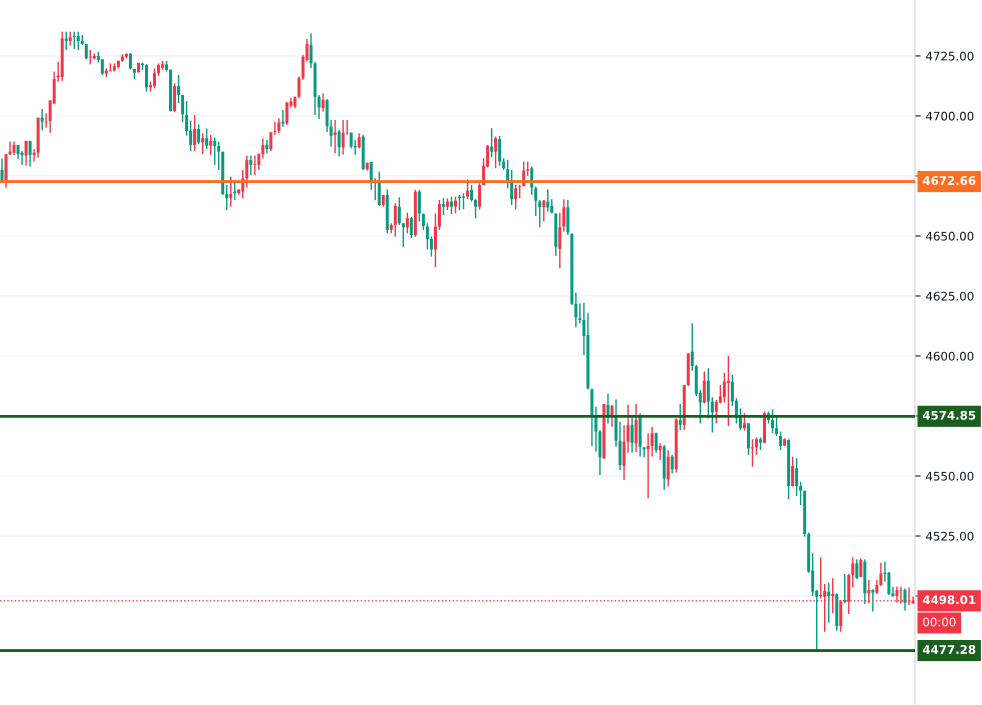  Describe the element at coordinates (939, 622) in the screenshot. I see `text: 00:00` at that location.